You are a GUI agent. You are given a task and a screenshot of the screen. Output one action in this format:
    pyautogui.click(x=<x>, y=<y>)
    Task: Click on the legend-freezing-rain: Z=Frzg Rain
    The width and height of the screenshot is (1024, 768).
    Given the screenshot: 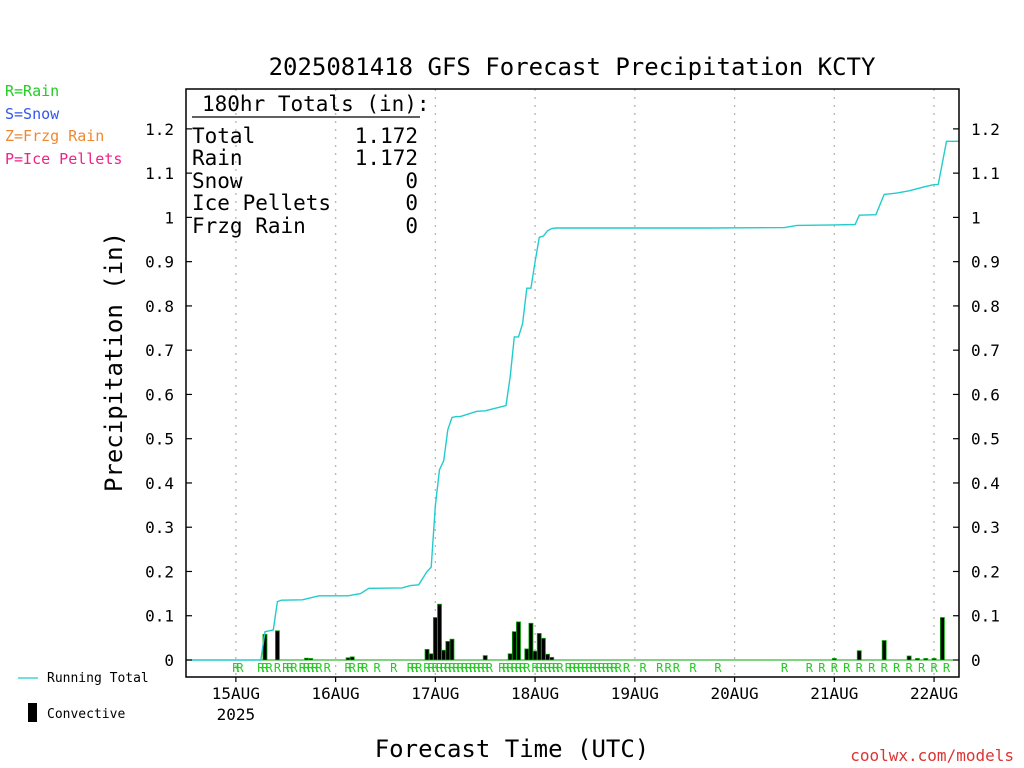 What is the action you would take?
    pyautogui.click(x=54, y=136)
    